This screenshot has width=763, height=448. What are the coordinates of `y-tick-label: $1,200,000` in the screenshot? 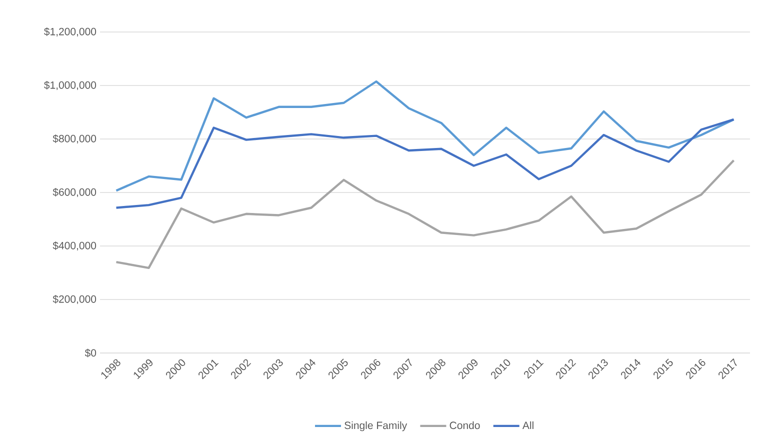 It's located at (70, 32).